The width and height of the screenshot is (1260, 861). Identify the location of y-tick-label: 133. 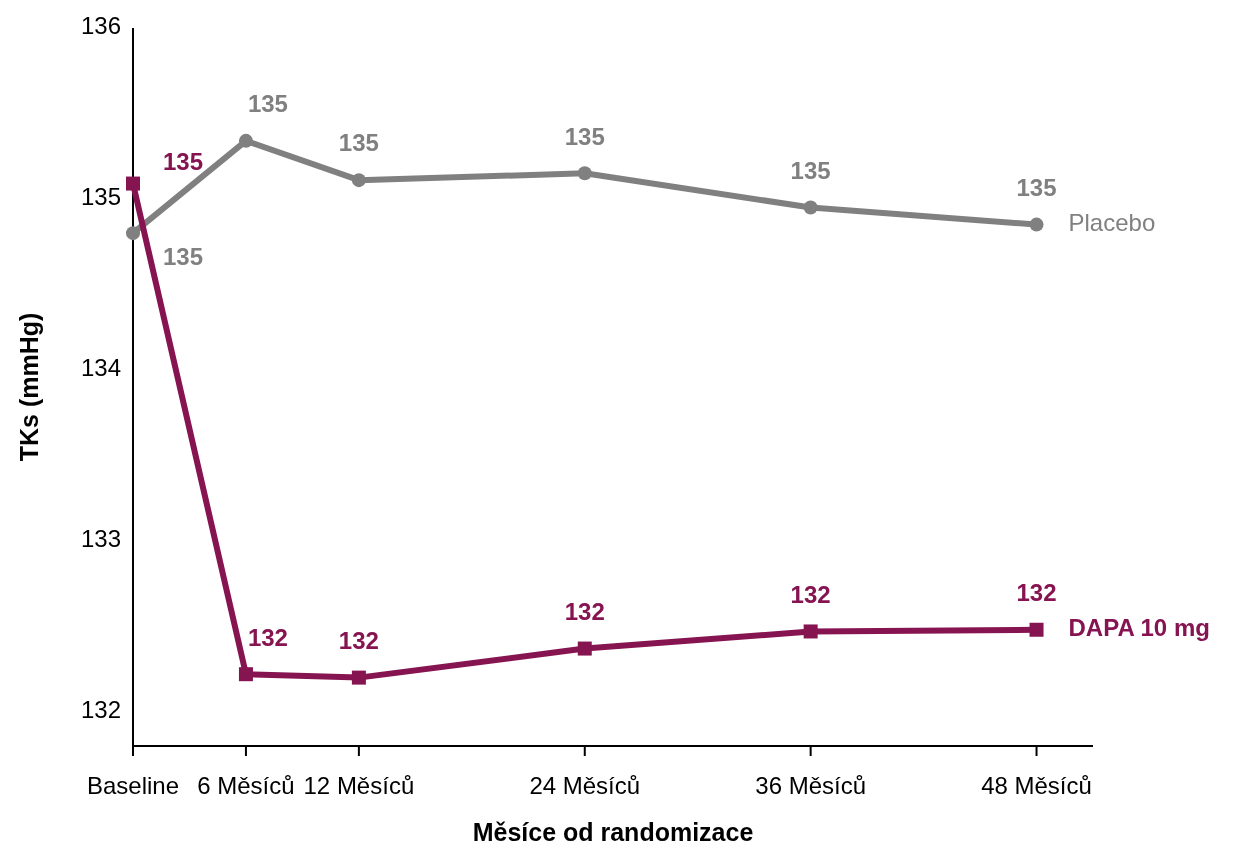
(100, 539).